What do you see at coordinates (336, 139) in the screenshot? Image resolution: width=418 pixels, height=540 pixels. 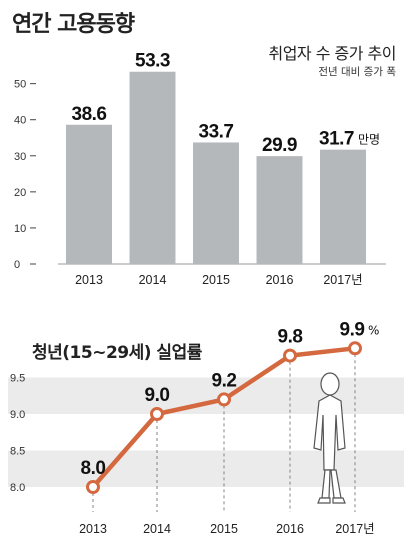 I see `bar-value-label: 31.7` at bounding box center [336, 139].